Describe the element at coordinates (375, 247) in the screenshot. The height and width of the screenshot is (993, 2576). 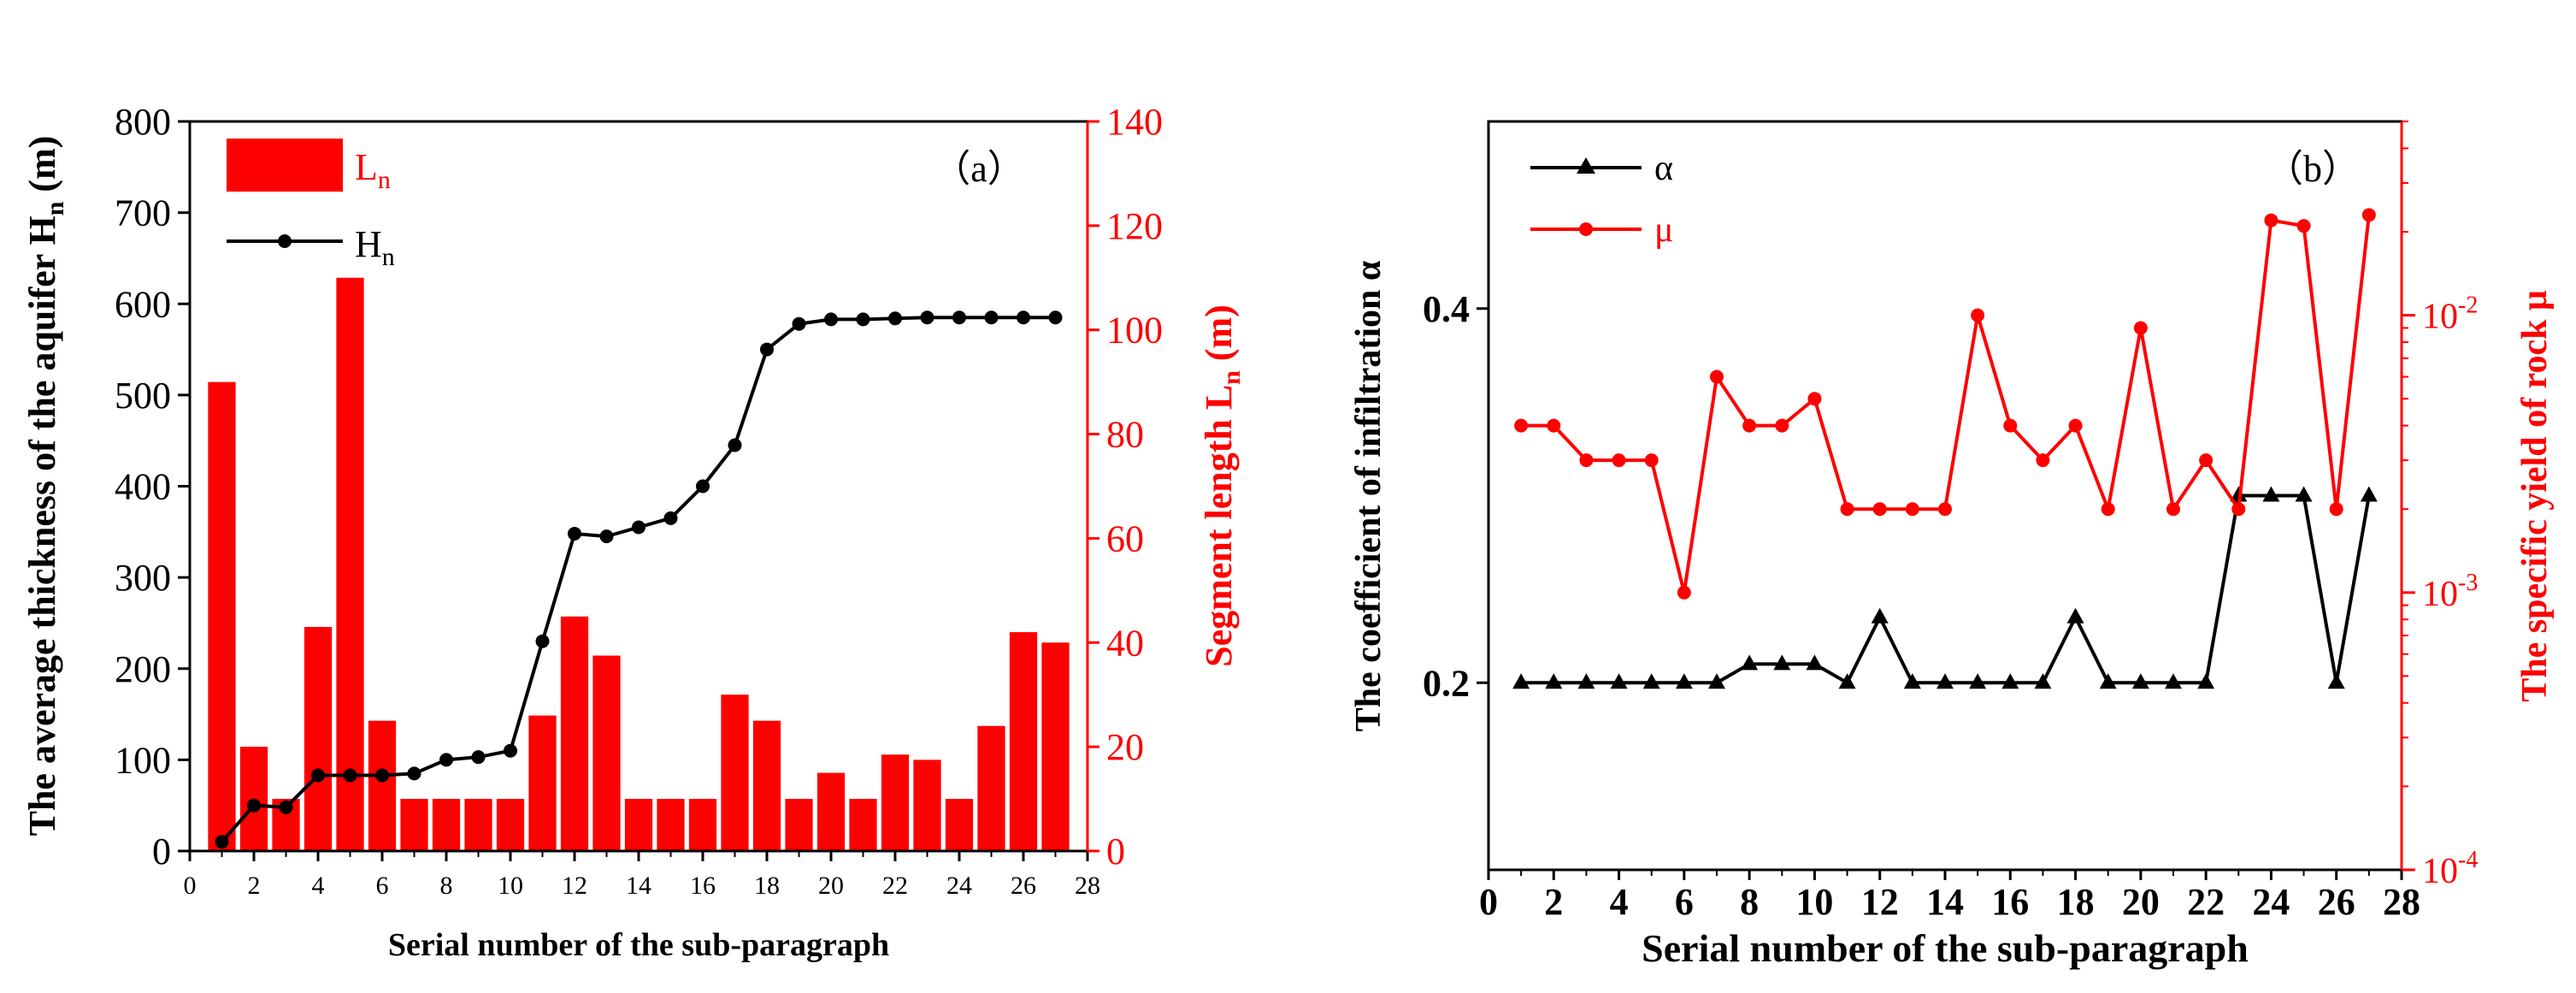
I see `legend-label-hn: Hn` at that location.